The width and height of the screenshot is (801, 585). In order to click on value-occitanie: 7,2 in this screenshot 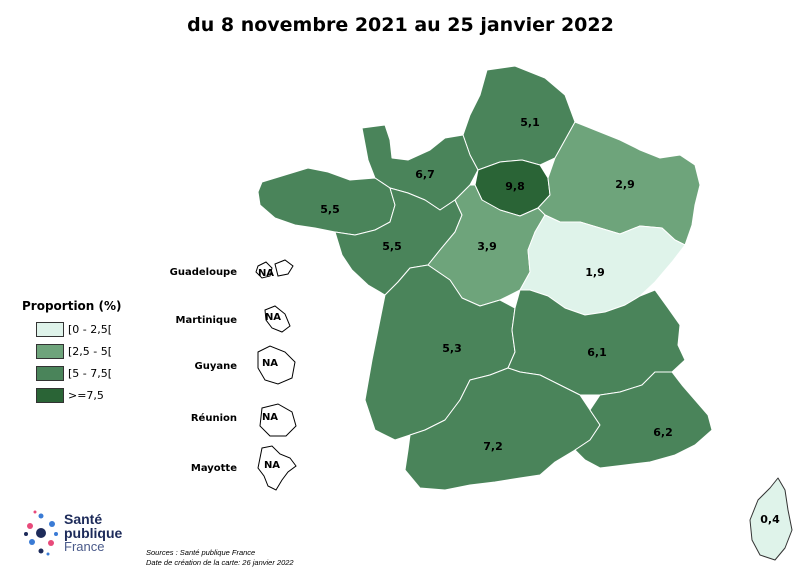, I will do `click(493, 446)`.